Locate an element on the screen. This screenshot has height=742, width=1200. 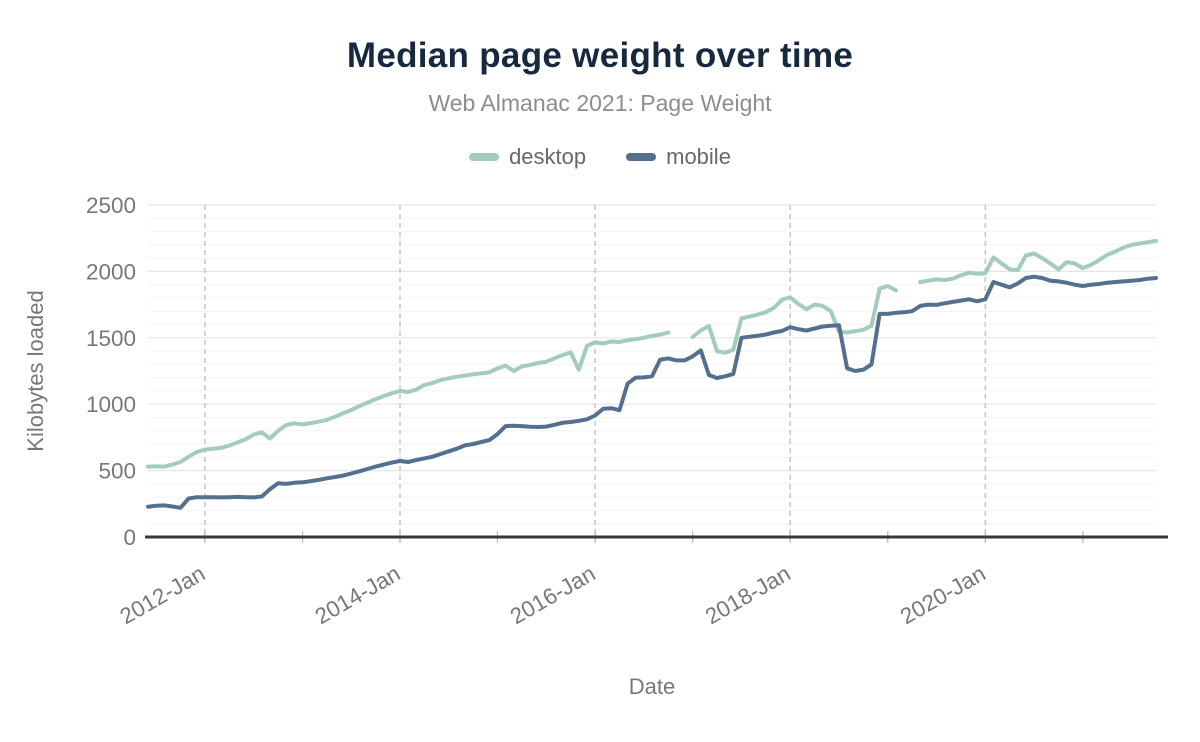
legend-item-mobile: mobile is located at coordinates (678, 157).